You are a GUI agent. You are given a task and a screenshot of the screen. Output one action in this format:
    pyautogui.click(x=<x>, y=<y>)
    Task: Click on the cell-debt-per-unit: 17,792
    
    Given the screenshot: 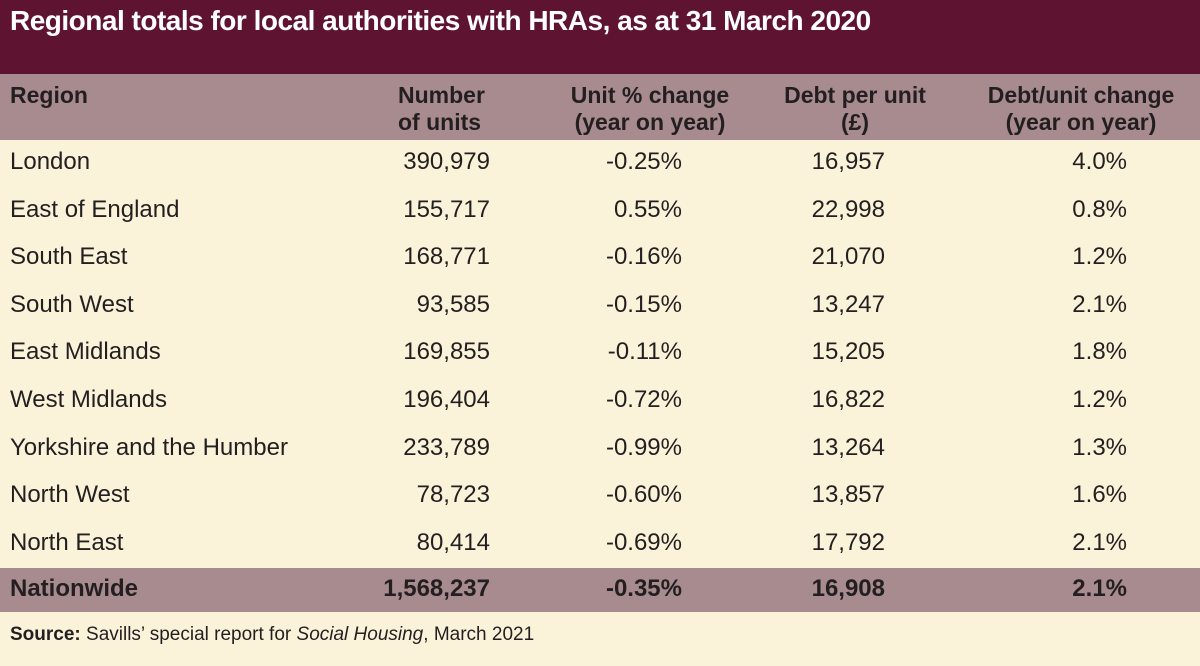 What is the action you would take?
    pyautogui.click(x=848, y=542)
    